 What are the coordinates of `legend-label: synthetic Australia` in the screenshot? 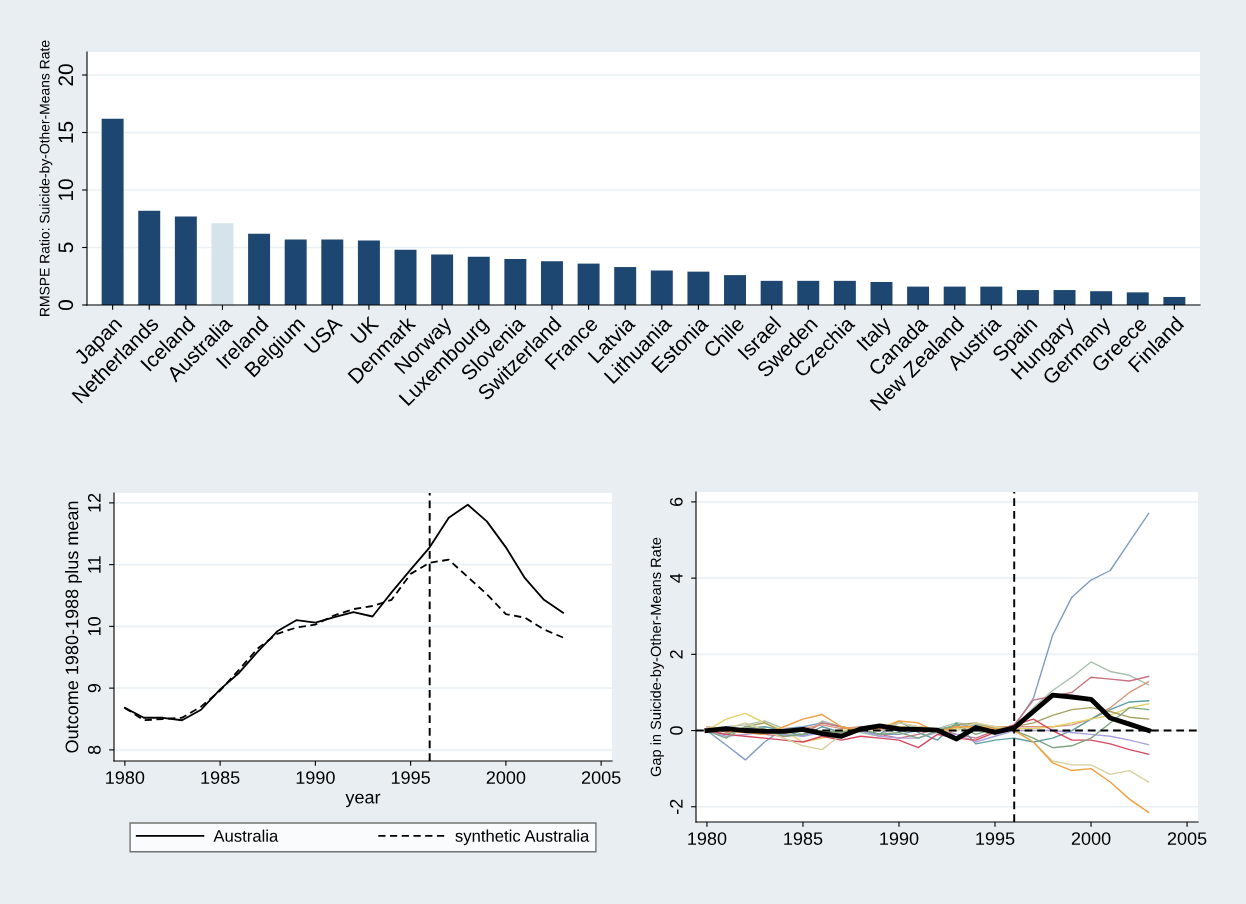 It's located at (522, 837).